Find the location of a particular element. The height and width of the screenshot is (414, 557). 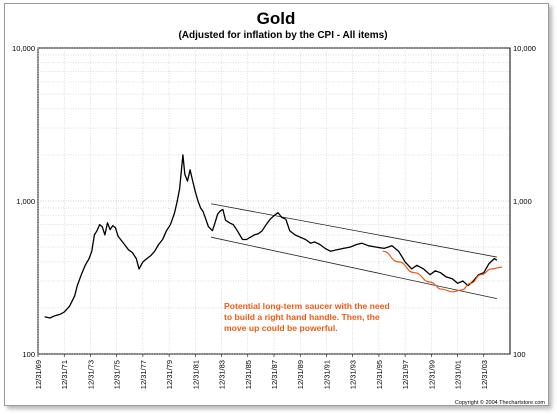

y-tick-label-left: 1,000 is located at coordinates (25, 201).